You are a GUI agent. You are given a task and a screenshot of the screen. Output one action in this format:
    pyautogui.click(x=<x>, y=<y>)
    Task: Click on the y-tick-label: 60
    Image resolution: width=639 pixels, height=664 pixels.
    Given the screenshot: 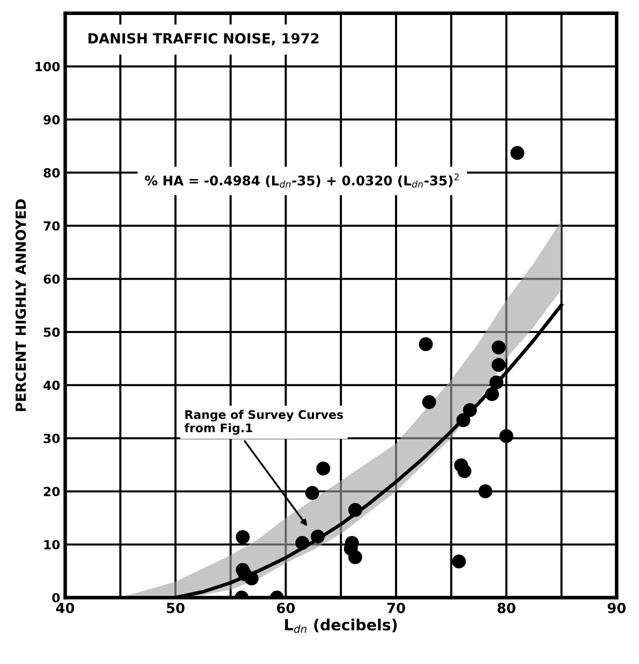 What is the action you would take?
    pyautogui.click(x=52, y=279)
    